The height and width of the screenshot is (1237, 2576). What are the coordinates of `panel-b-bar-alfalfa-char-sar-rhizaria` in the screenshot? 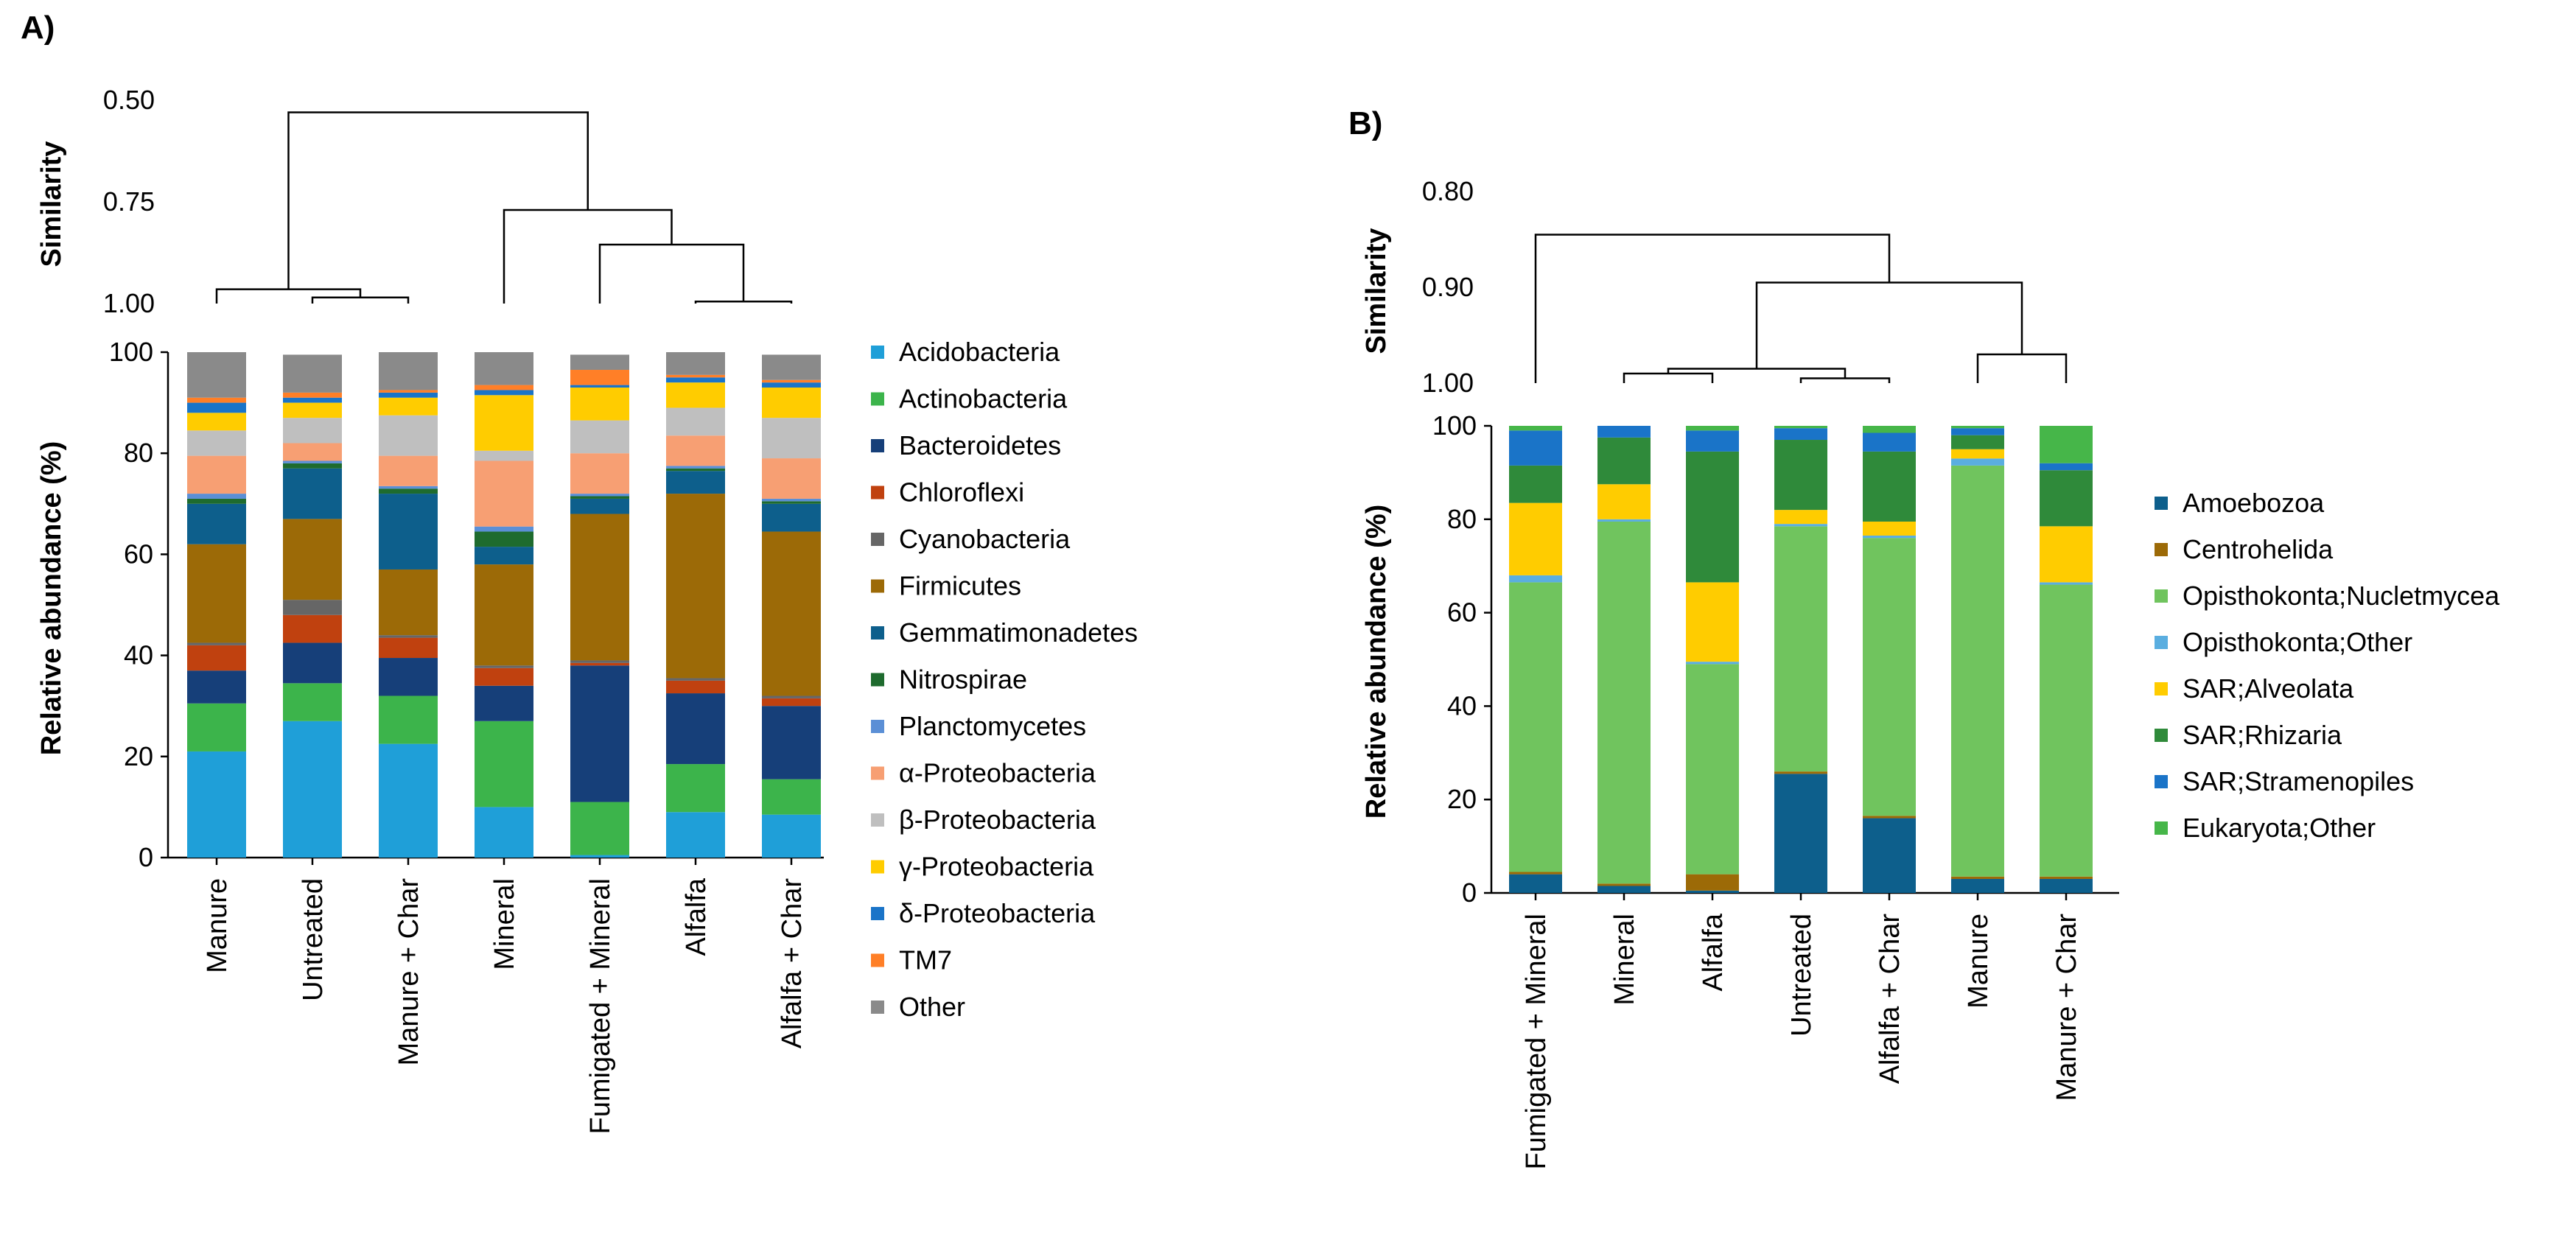 It's located at (1890, 487).